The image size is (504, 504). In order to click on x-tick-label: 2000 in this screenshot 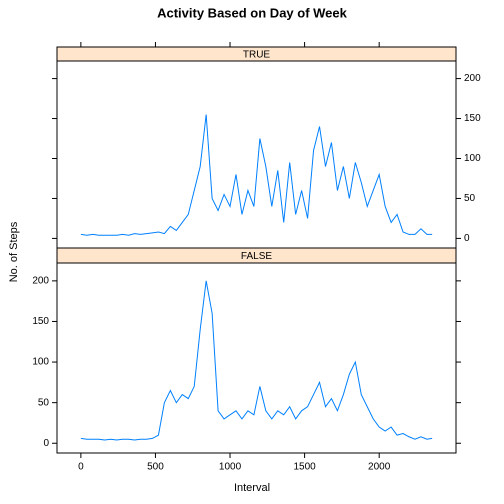, I will do `click(379, 467)`.